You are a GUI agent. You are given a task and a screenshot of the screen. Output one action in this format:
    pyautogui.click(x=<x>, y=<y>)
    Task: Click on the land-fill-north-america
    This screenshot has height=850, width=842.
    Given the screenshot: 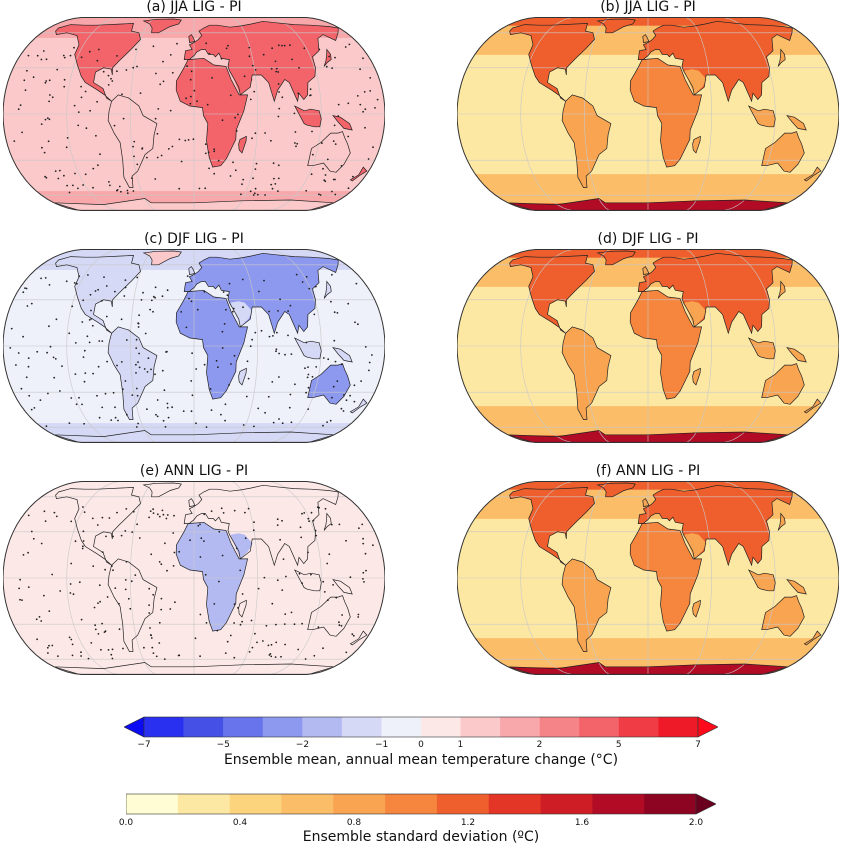 What is the action you would take?
    pyautogui.click(x=552, y=294)
    